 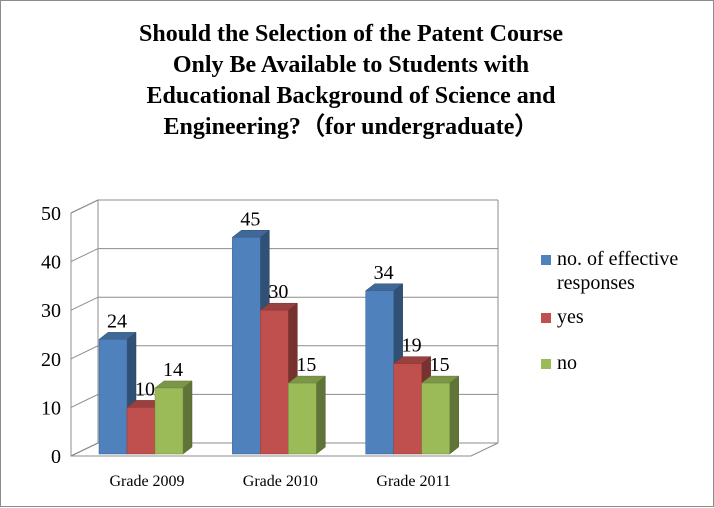 I want to click on y-tick-label: 50, so click(x=51, y=214).